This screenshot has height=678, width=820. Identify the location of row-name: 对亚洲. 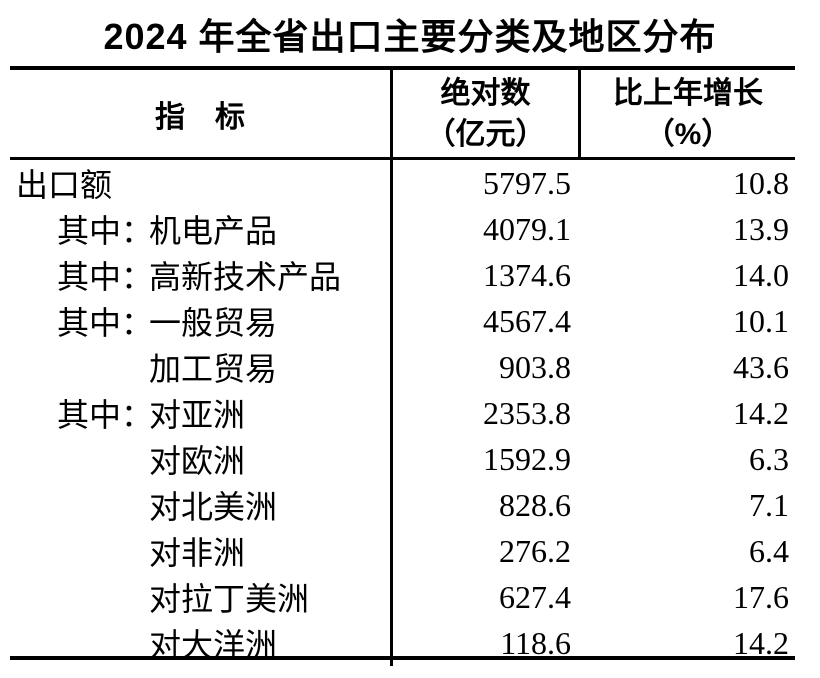
(197, 415).